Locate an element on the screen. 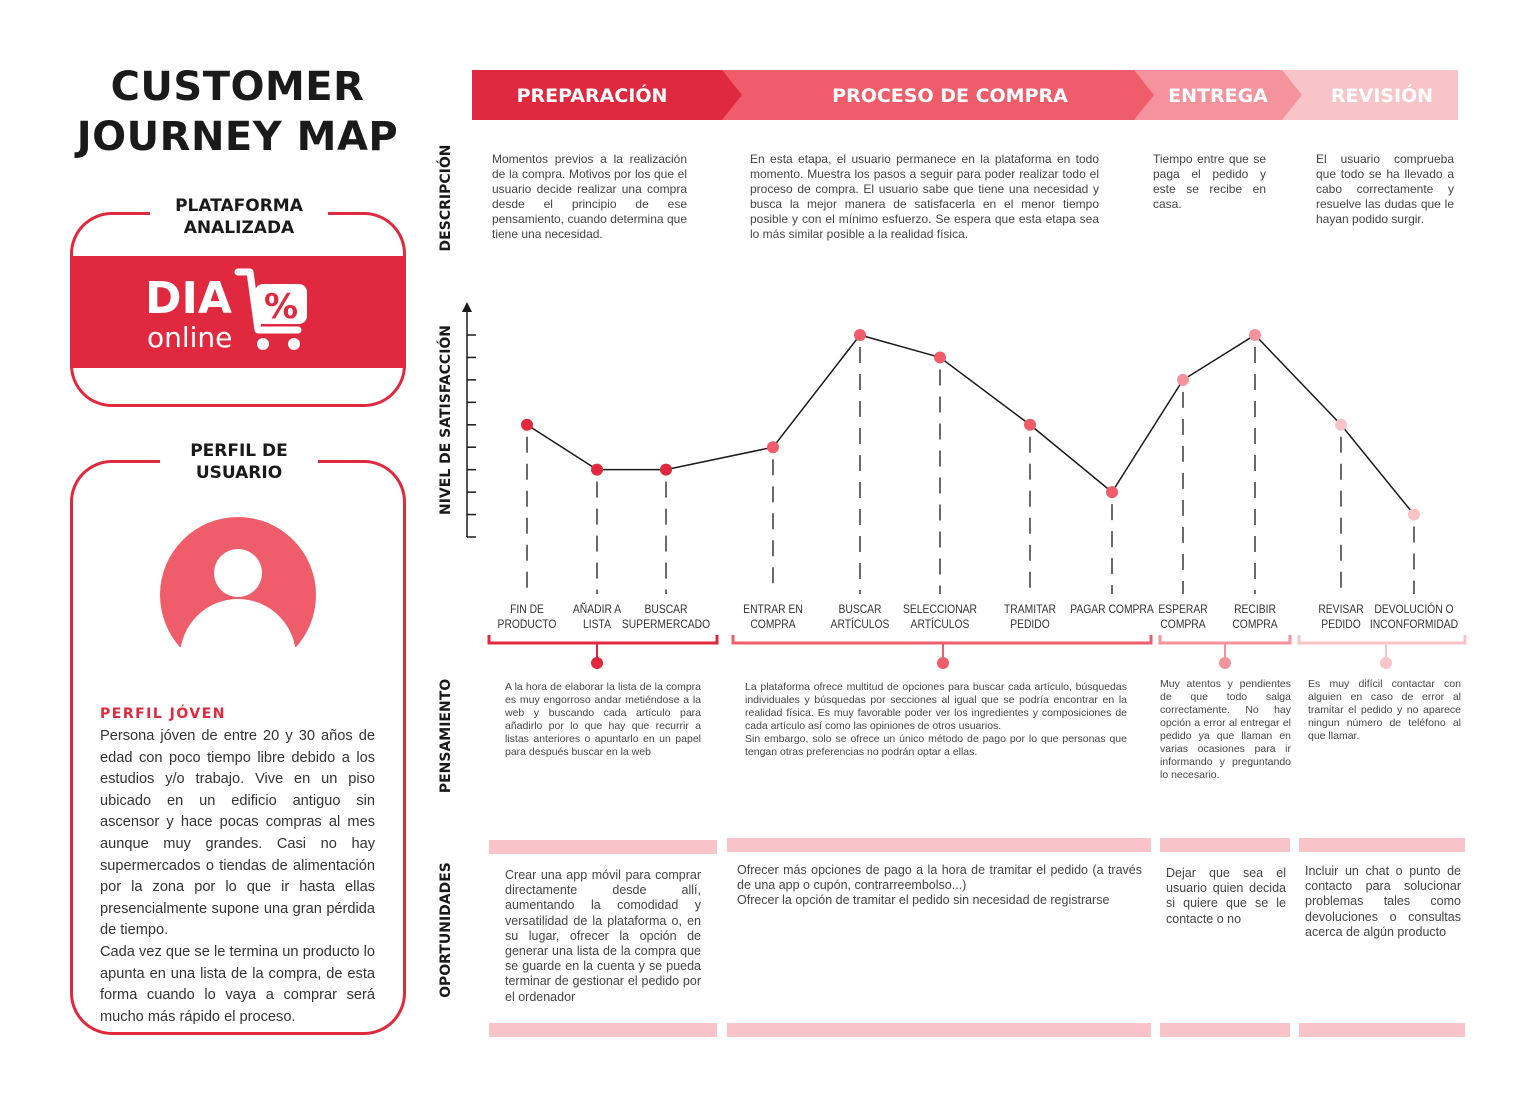  step-label: BUSCAR SUPERMERCADO is located at coordinates (665, 617).